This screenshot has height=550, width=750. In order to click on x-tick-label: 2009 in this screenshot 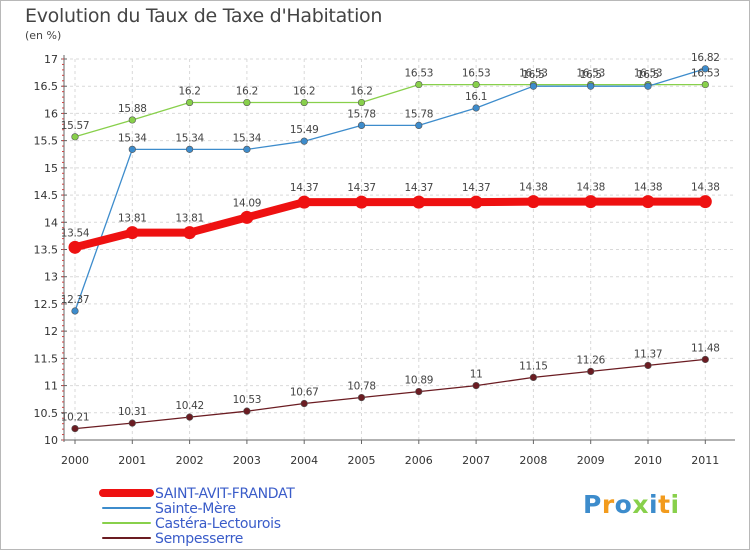, I will do `click(591, 460)`.